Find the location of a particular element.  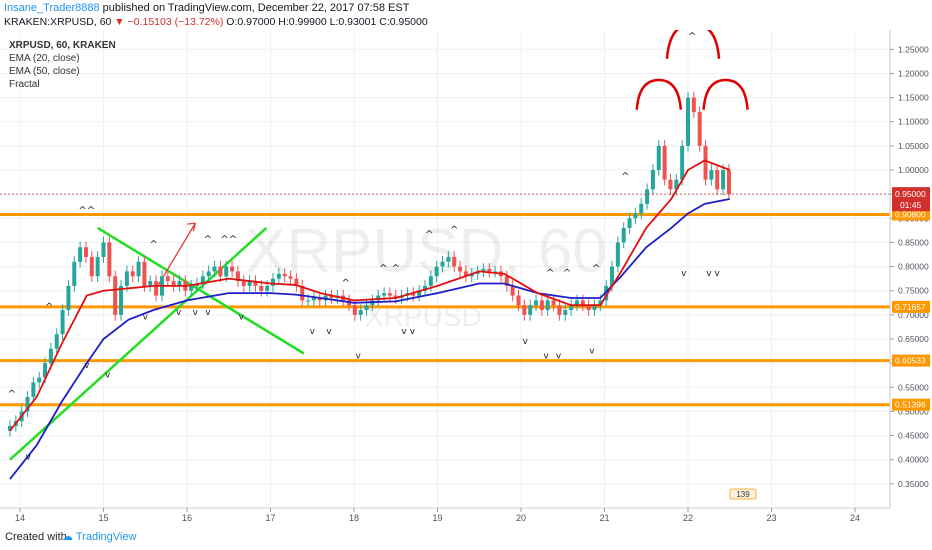

y-tick-label: 1.25000 is located at coordinates (913, 49).